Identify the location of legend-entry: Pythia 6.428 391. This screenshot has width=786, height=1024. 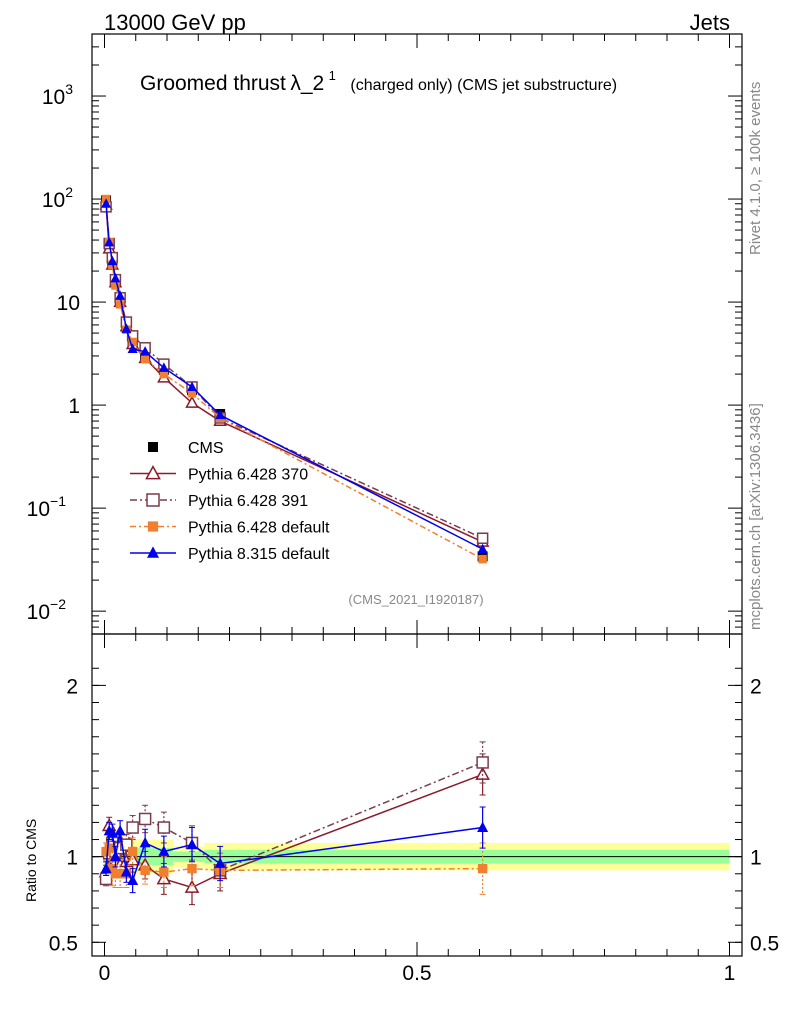
(219, 501).